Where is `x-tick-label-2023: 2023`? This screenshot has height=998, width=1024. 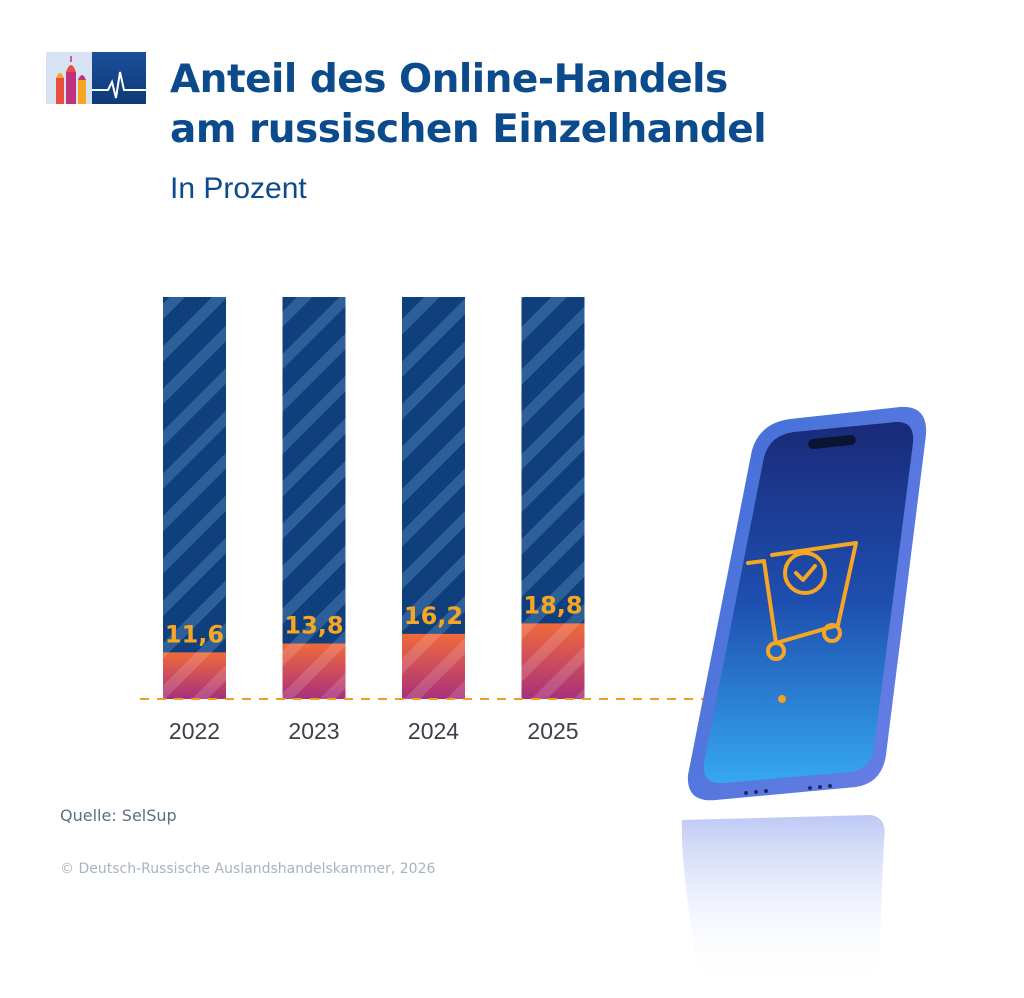
x-tick-label-2023: 2023 is located at coordinates (313, 731).